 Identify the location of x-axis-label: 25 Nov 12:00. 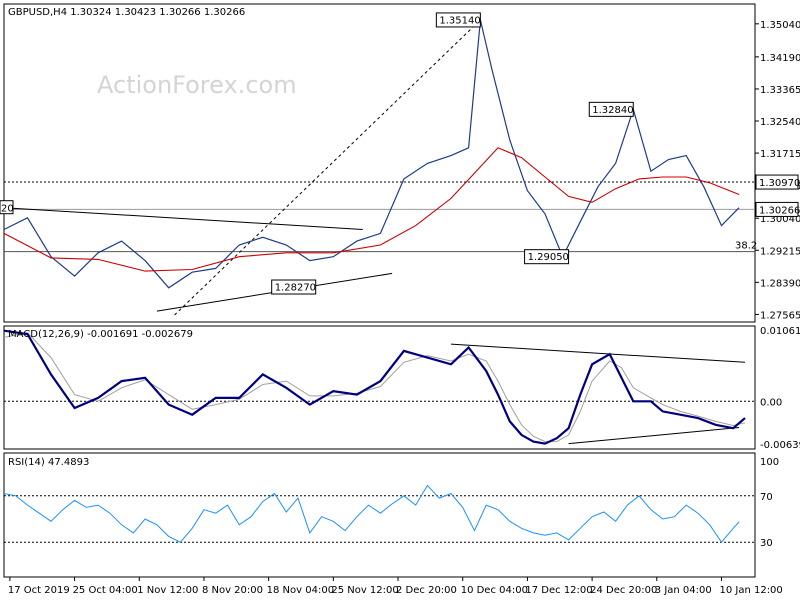
(364, 590).